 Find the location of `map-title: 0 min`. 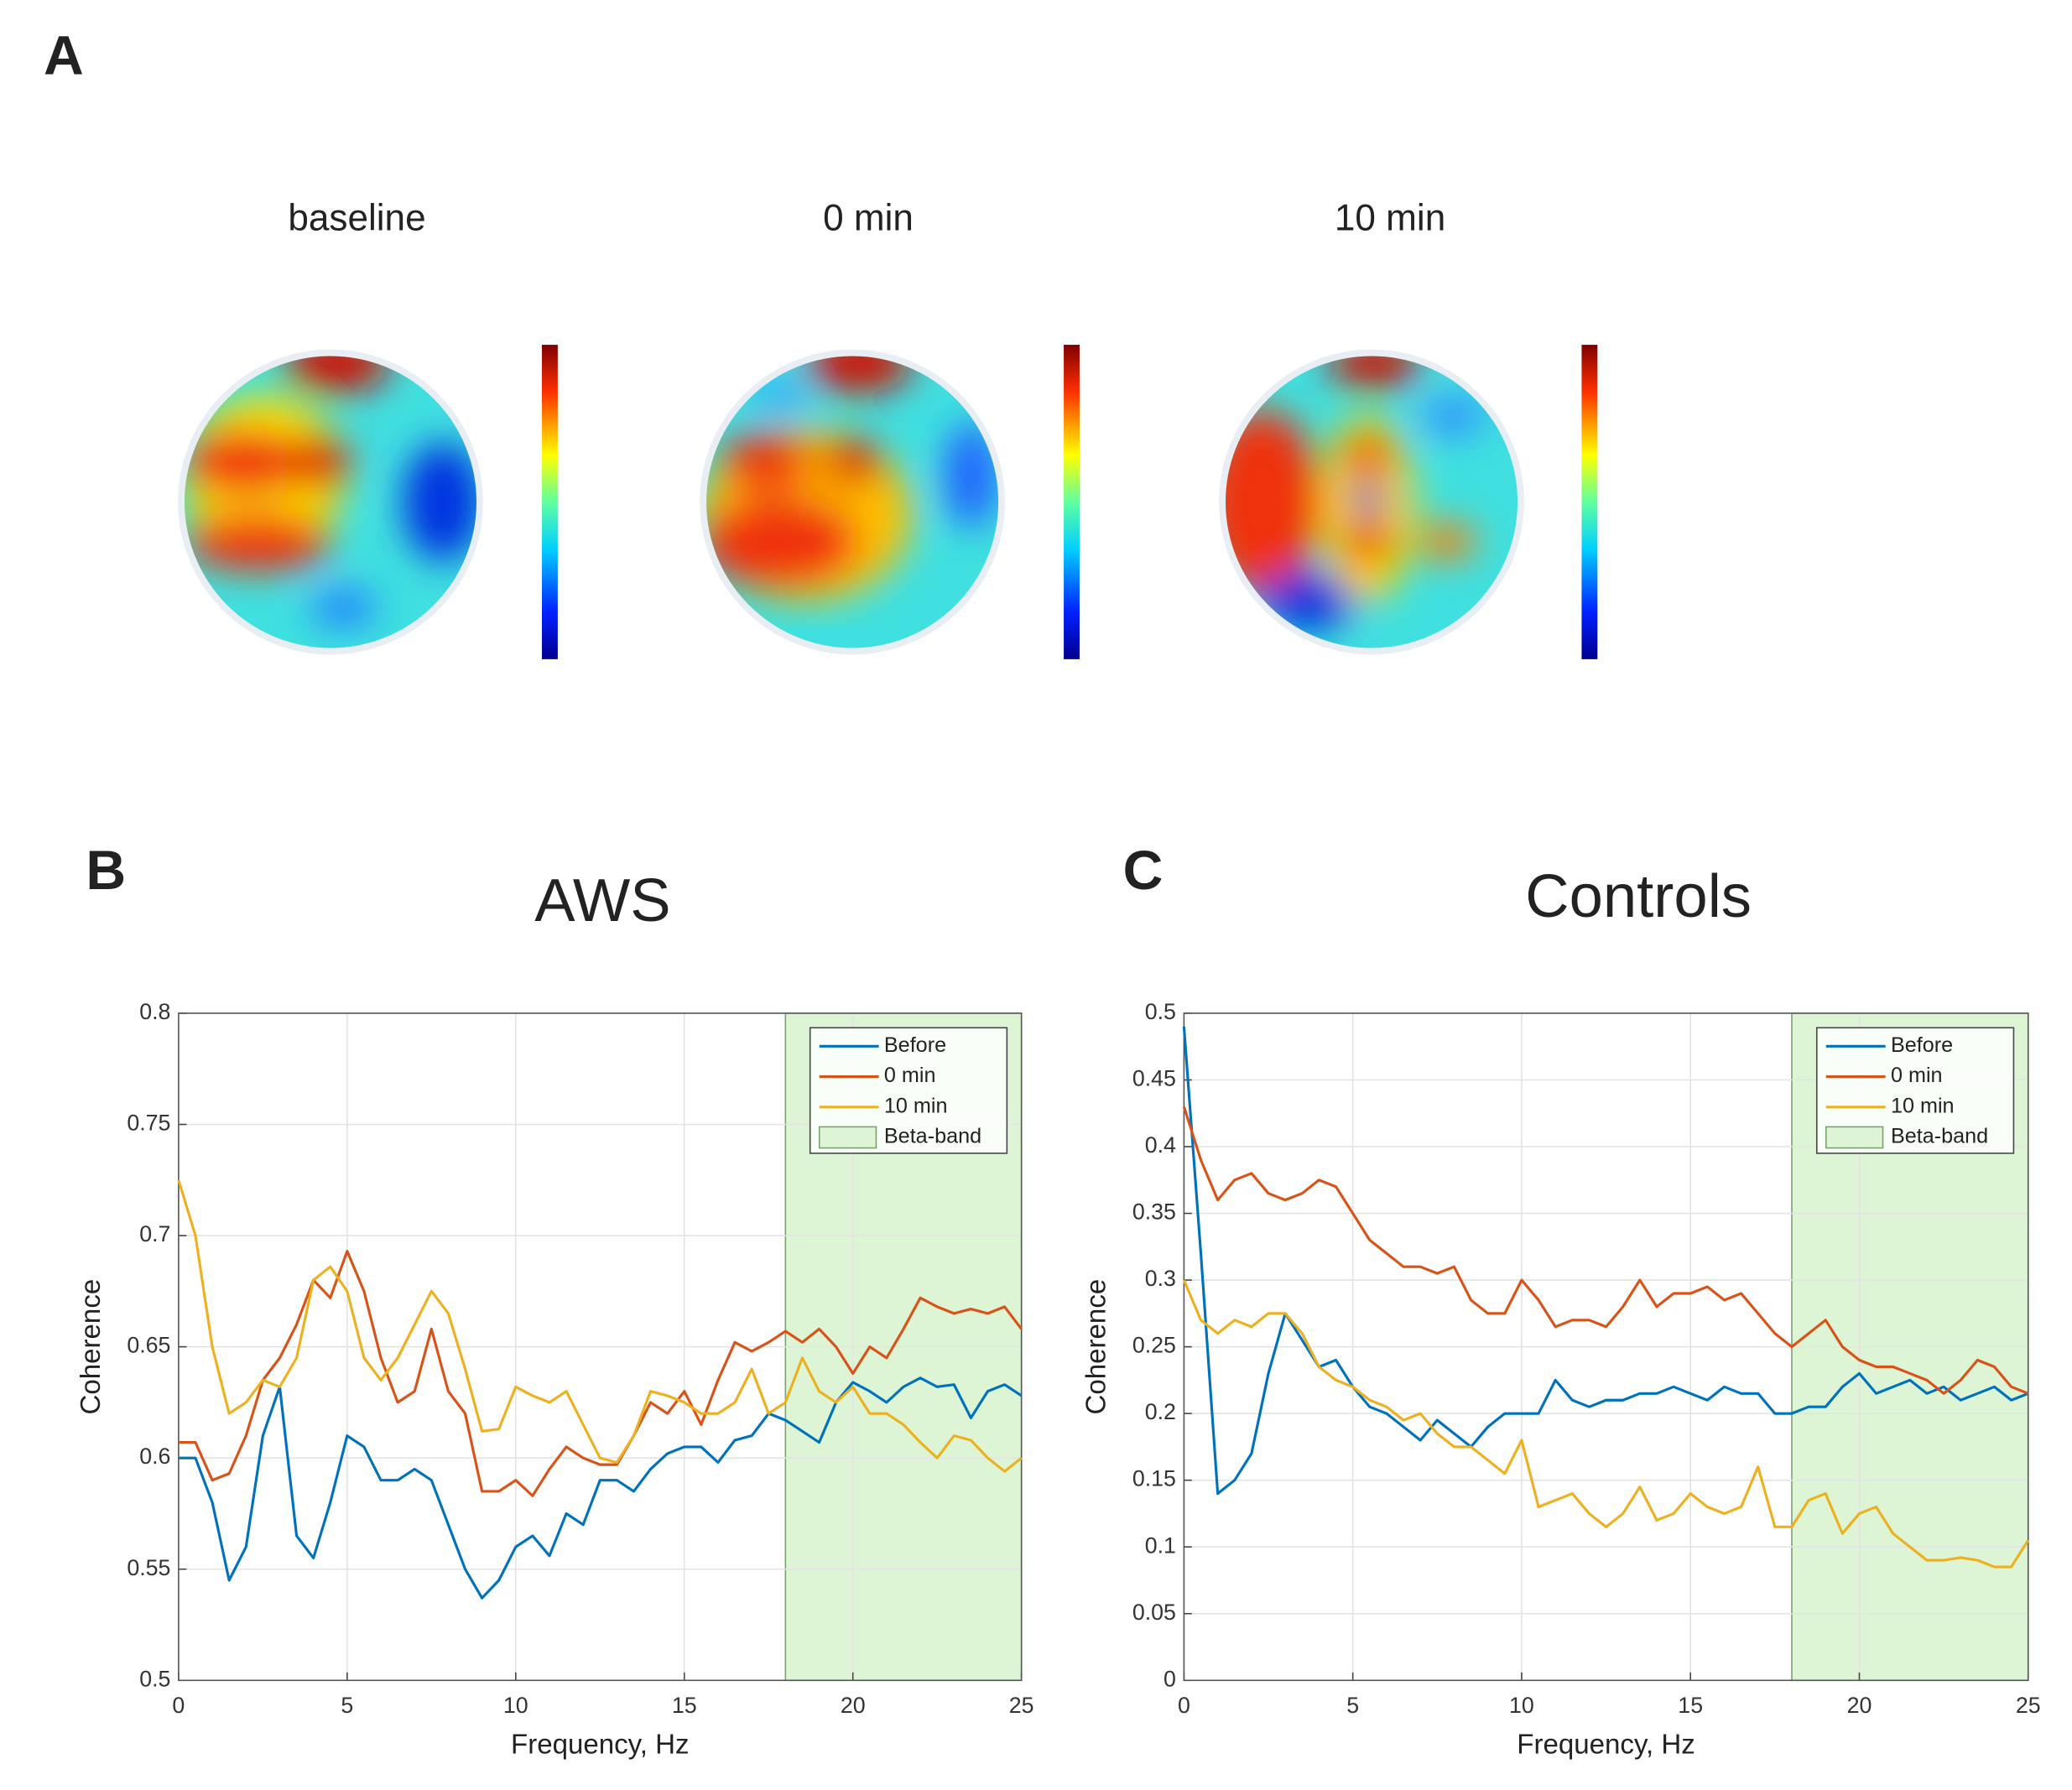

map-title: 0 min is located at coordinates (868, 218).